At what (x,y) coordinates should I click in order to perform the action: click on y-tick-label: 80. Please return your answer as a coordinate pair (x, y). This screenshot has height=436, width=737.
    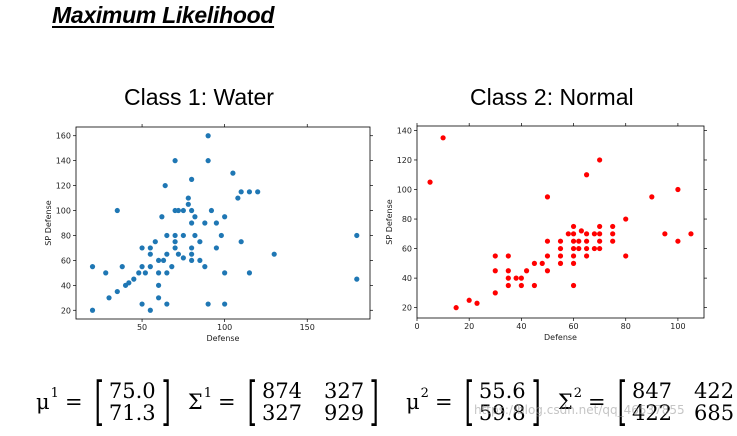
    Looking at the image, I should click on (407, 219).